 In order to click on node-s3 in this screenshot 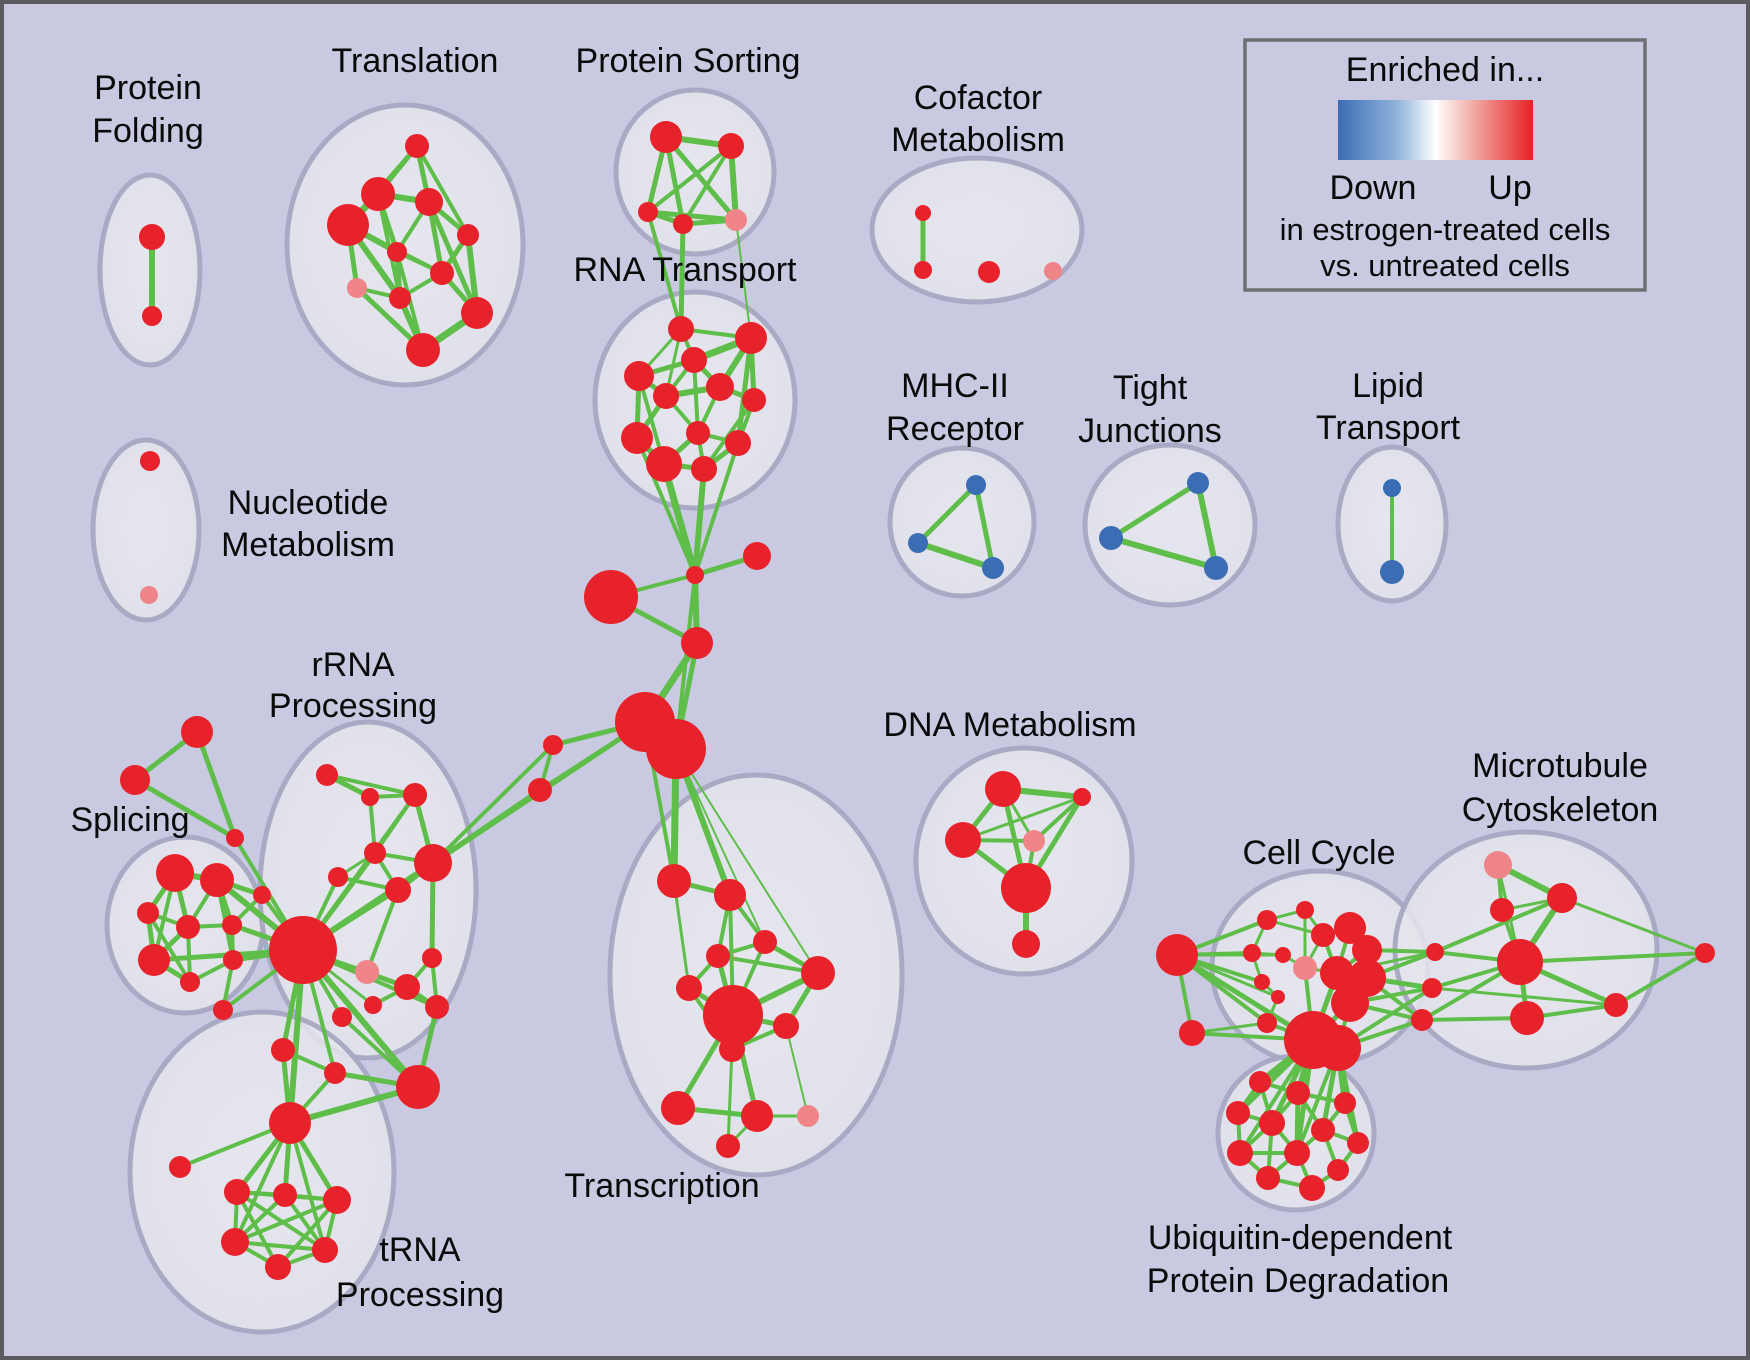, I will do `click(148, 913)`.